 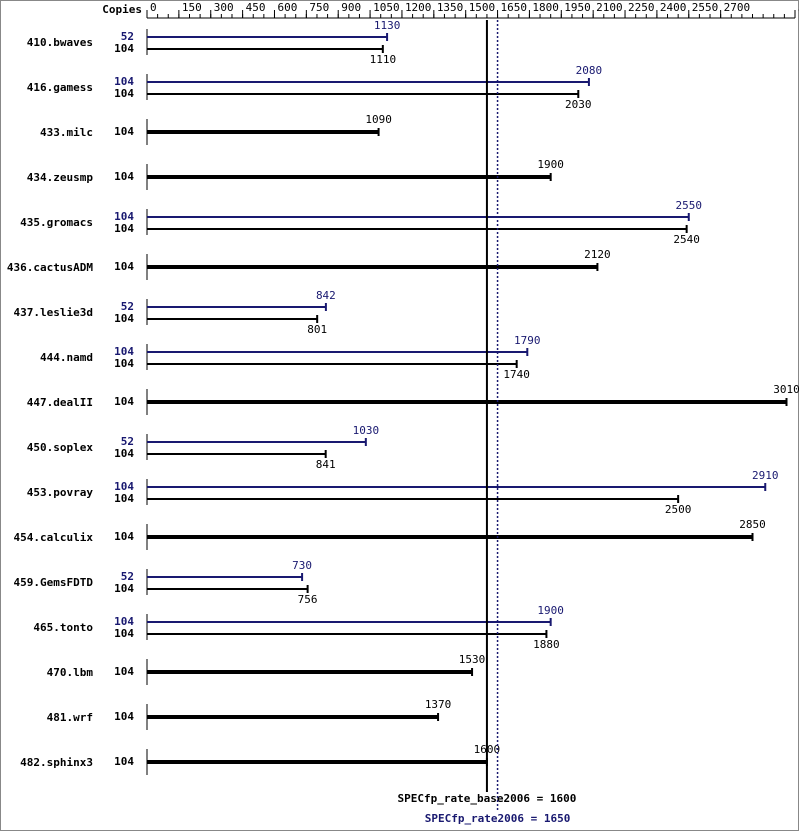 What do you see at coordinates (578, 104) in the screenshot?
I see `value-label: 2030` at bounding box center [578, 104].